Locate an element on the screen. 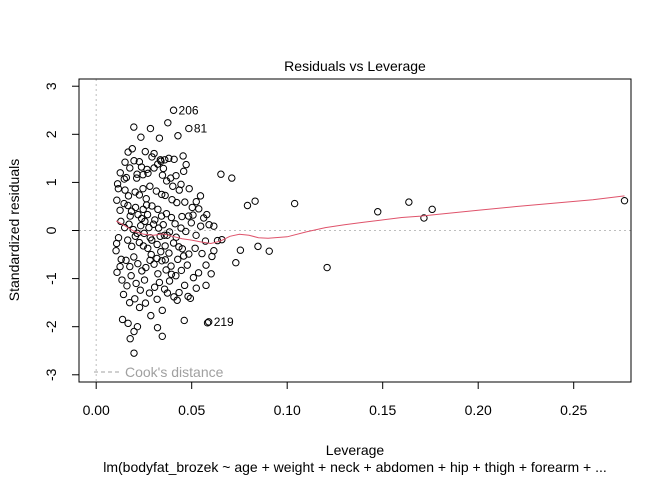  y-tick-label: -1 is located at coordinates (51, 278).